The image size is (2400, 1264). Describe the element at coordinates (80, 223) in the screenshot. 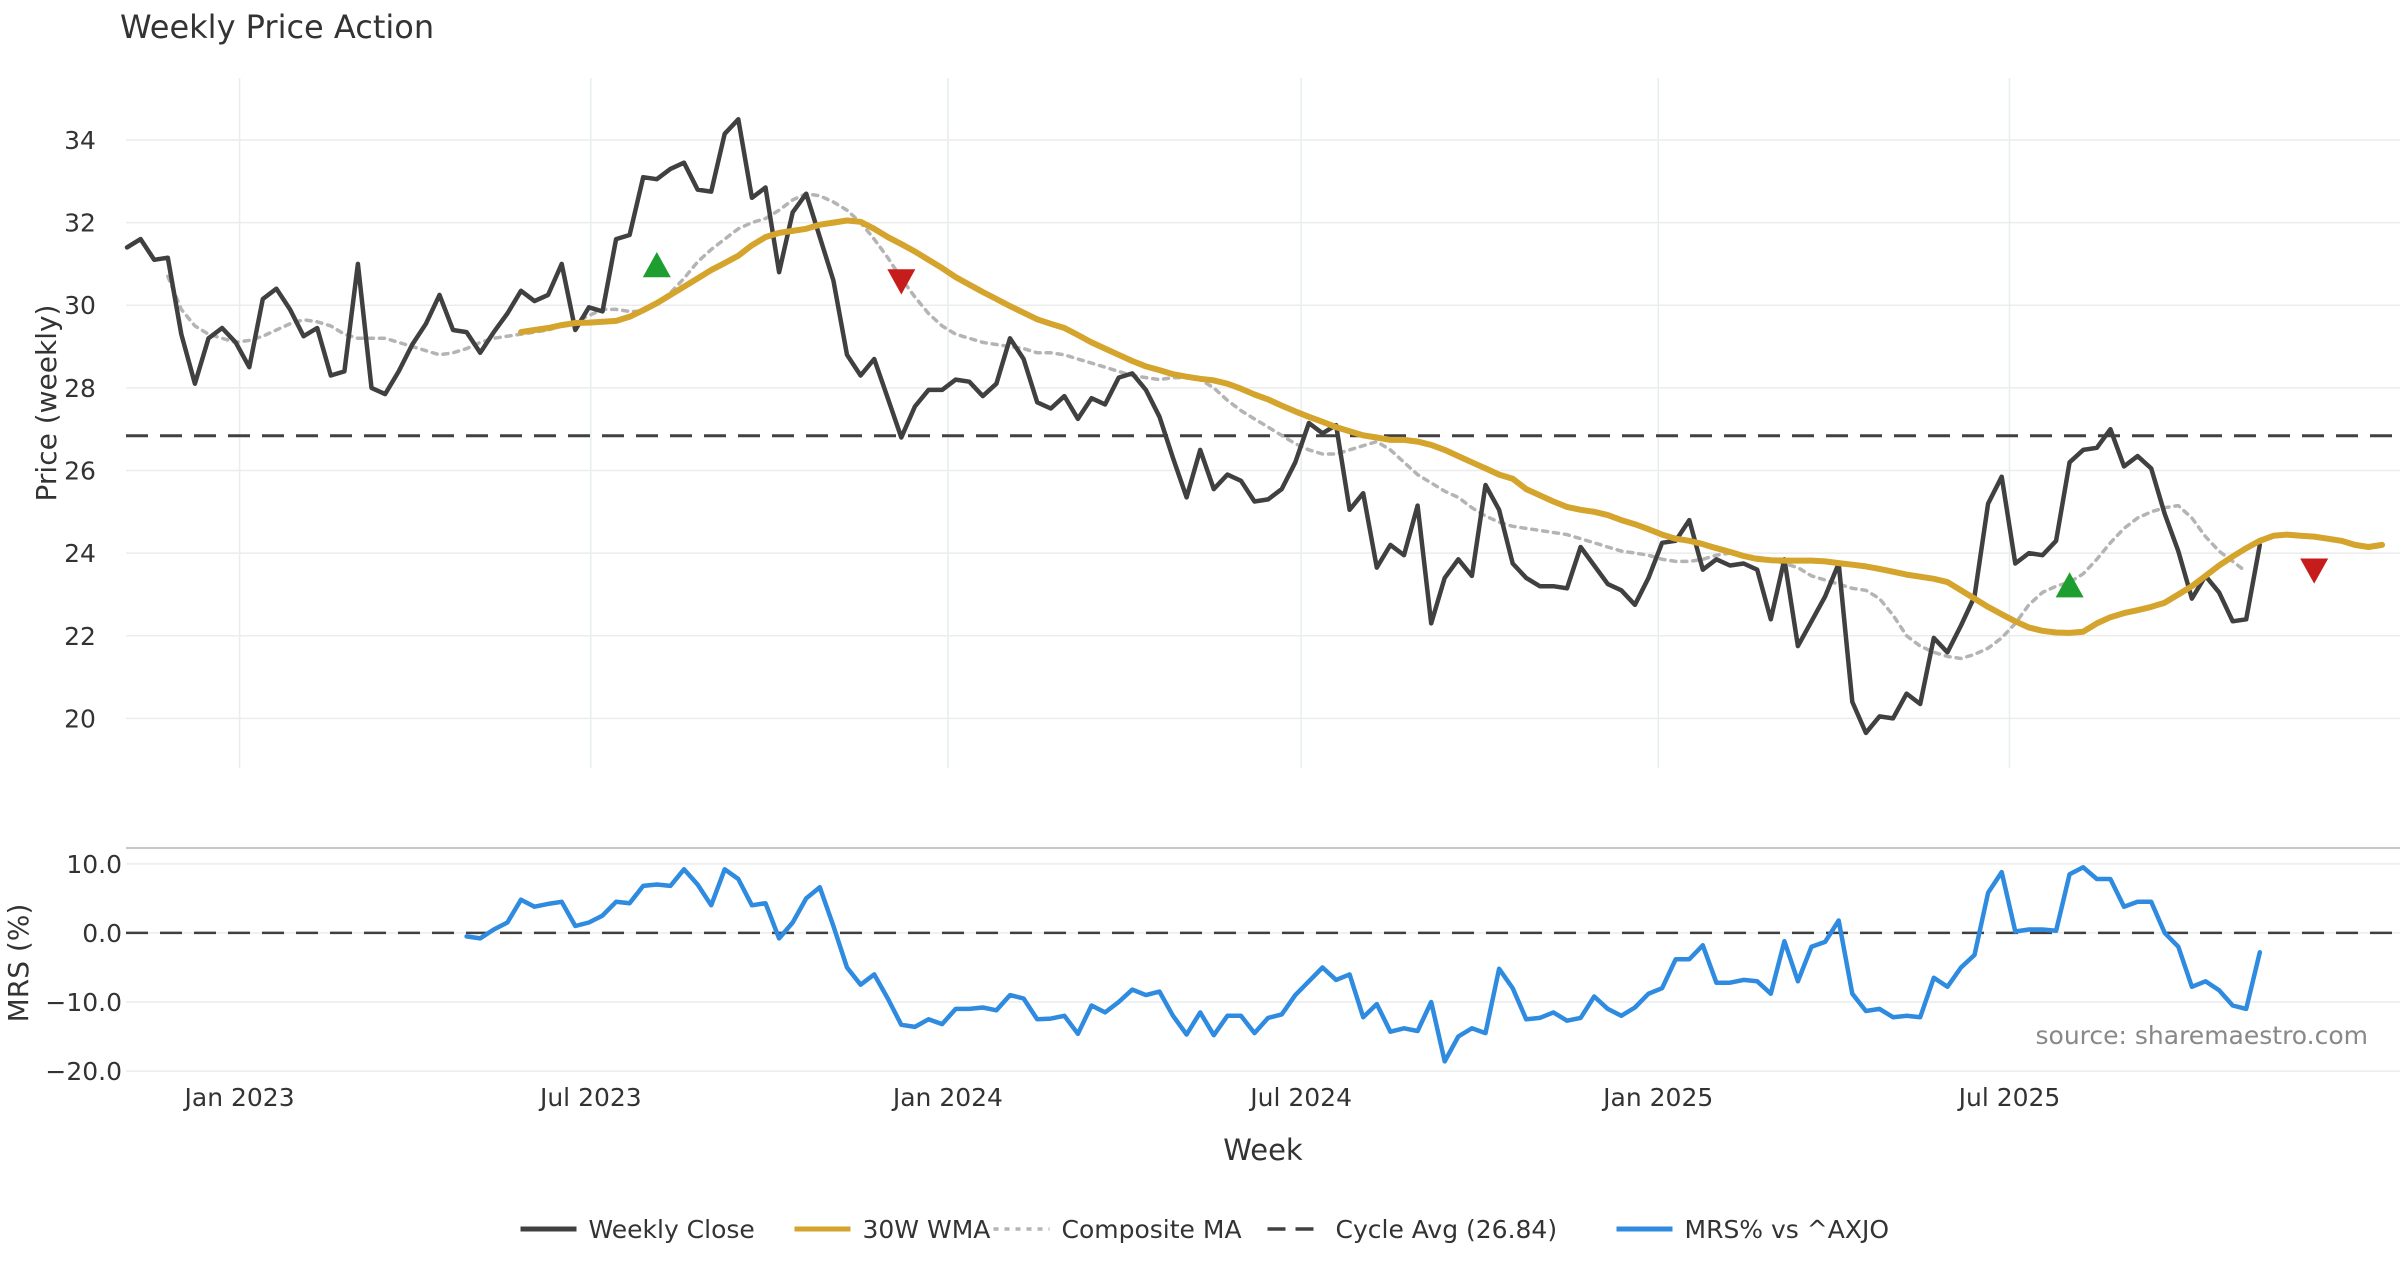

I see `price-y-tick-label: 32` at that location.